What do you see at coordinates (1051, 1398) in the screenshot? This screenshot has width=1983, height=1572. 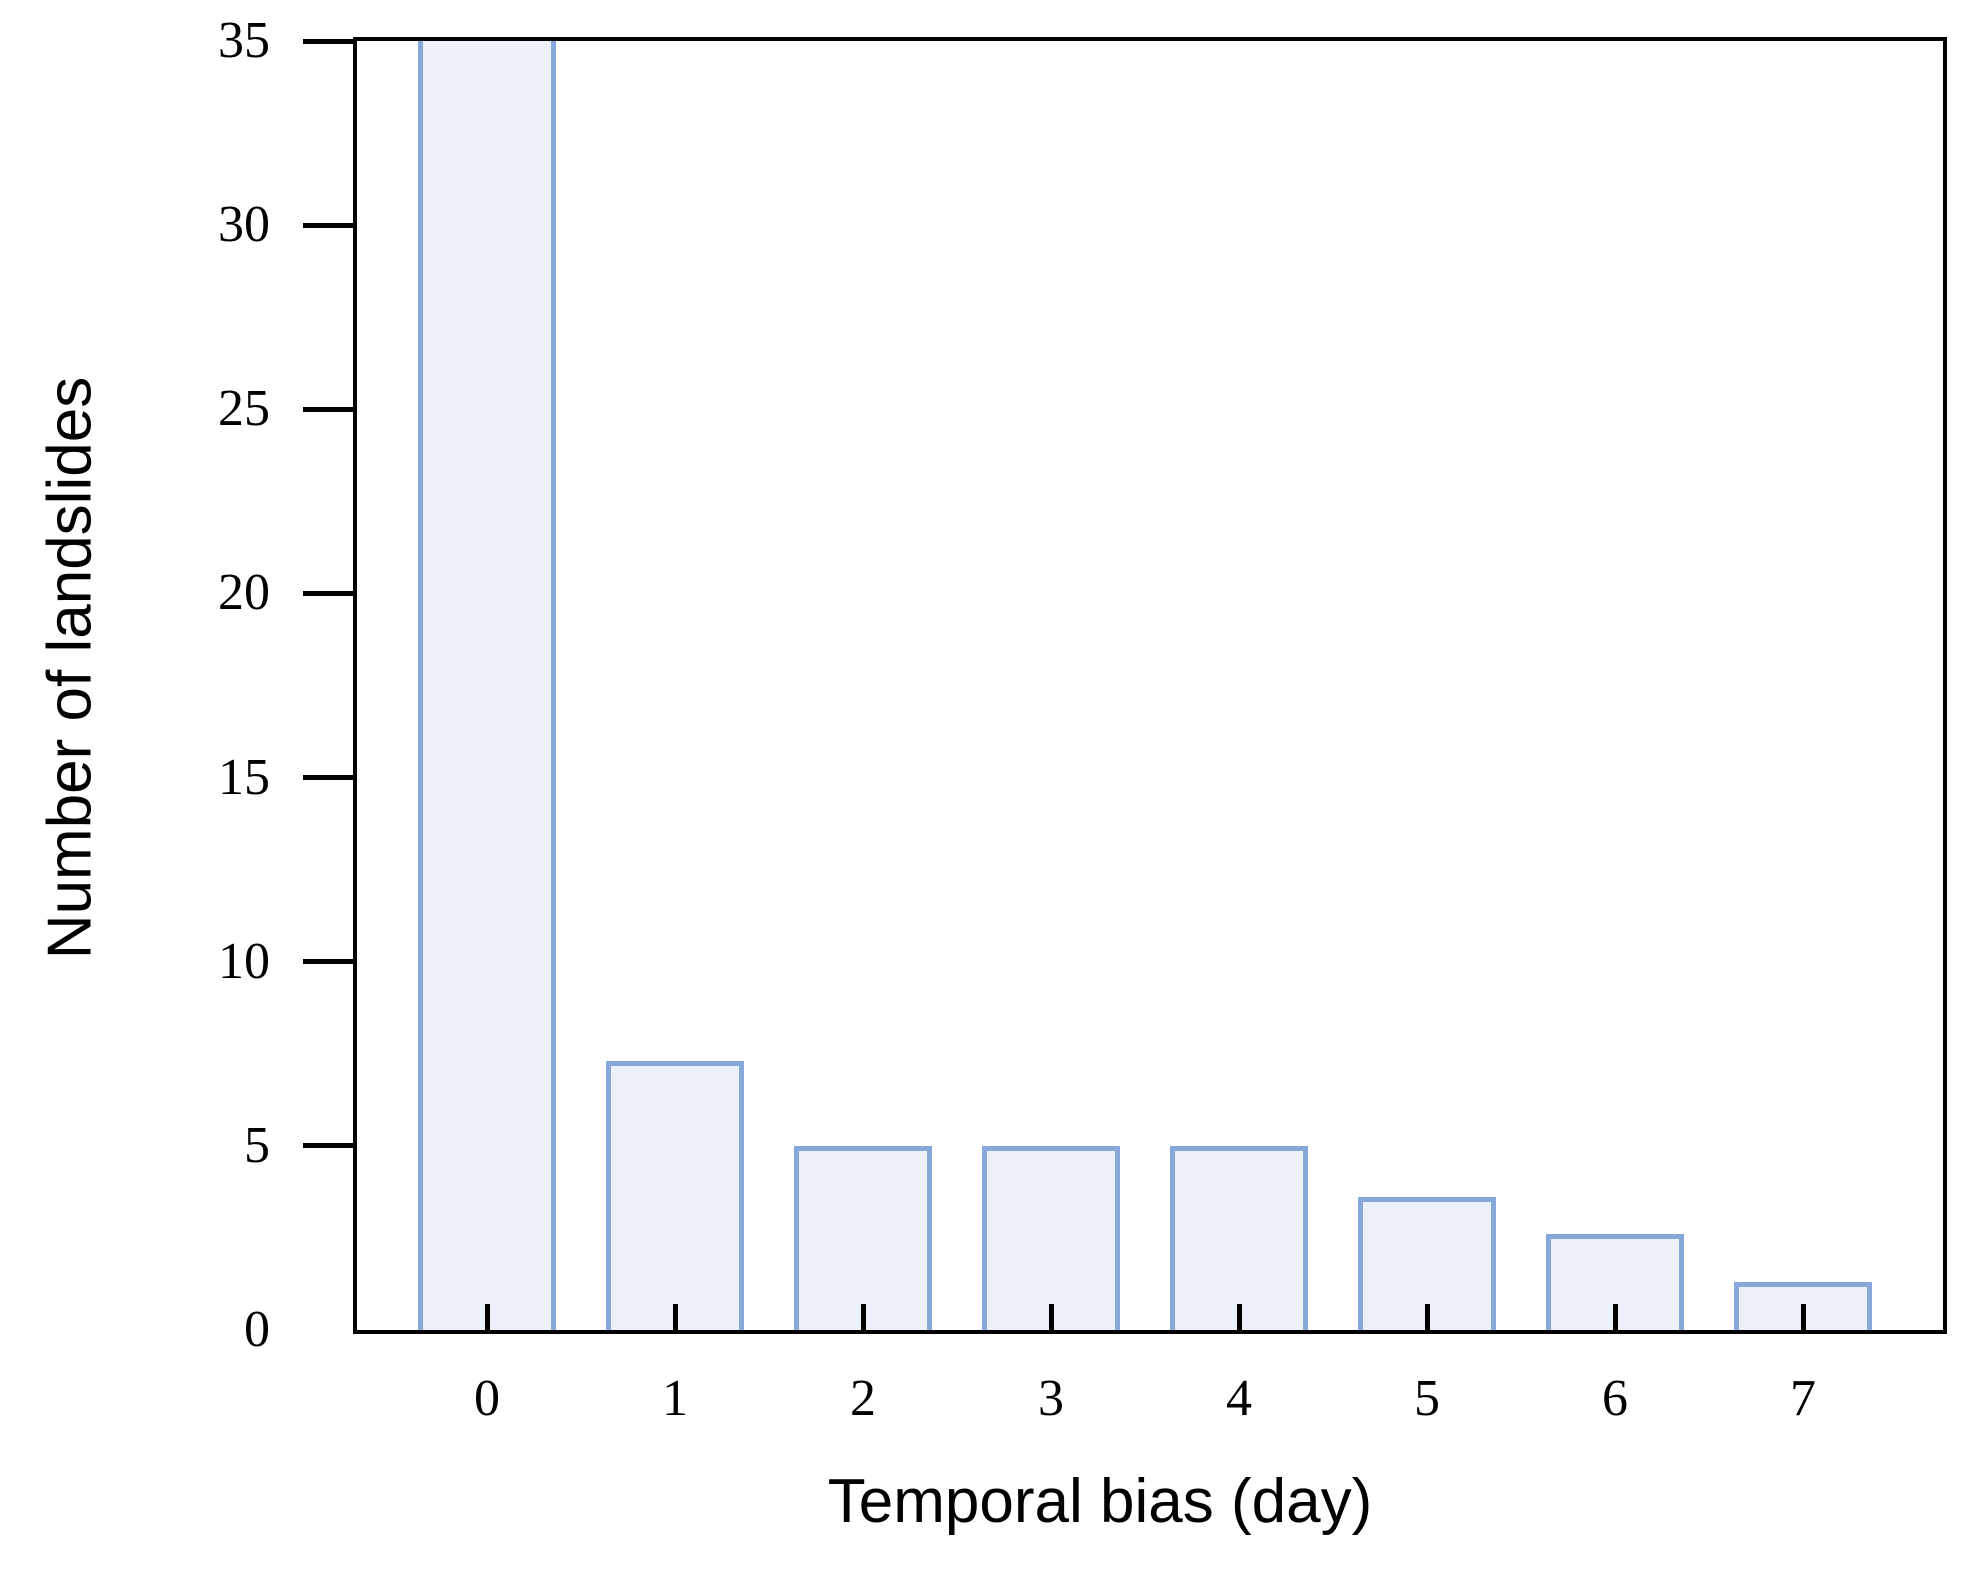 I see `x-tick-label-3: 3` at bounding box center [1051, 1398].